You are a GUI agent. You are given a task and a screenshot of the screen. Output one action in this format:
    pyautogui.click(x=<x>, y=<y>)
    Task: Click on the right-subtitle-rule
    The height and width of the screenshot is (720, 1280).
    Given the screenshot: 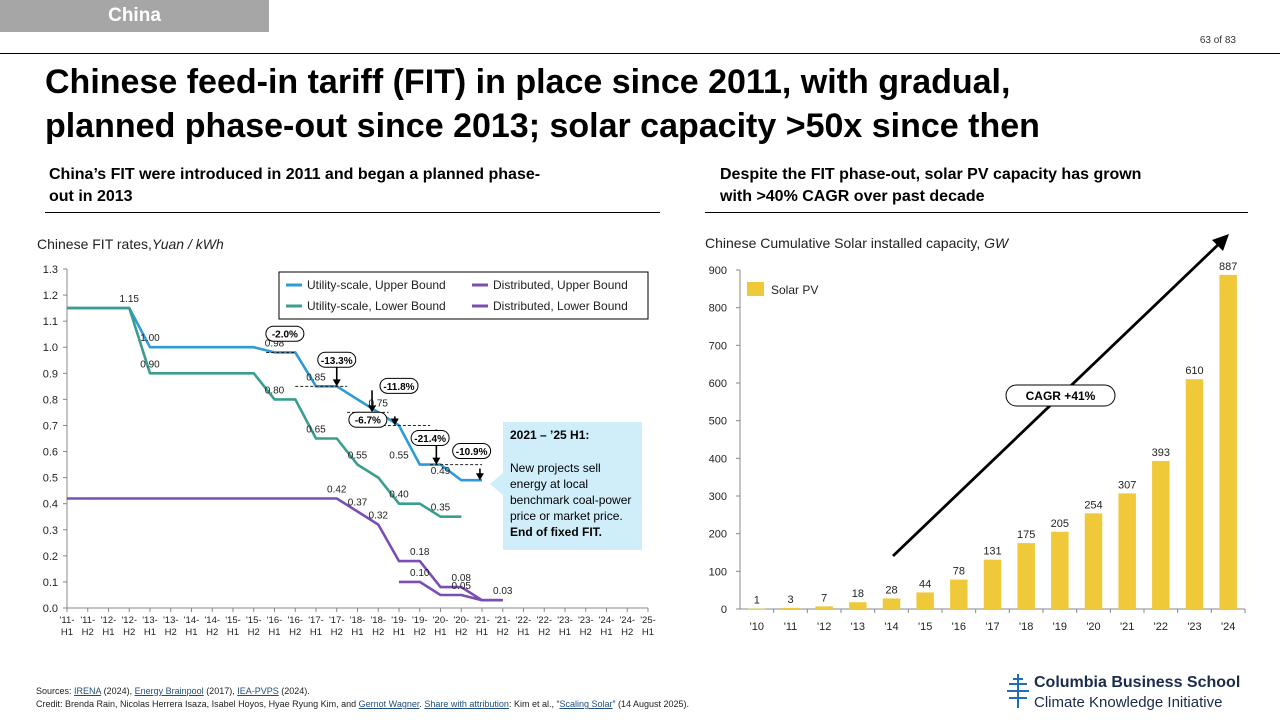 What is the action you would take?
    pyautogui.click(x=976, y=212)
    